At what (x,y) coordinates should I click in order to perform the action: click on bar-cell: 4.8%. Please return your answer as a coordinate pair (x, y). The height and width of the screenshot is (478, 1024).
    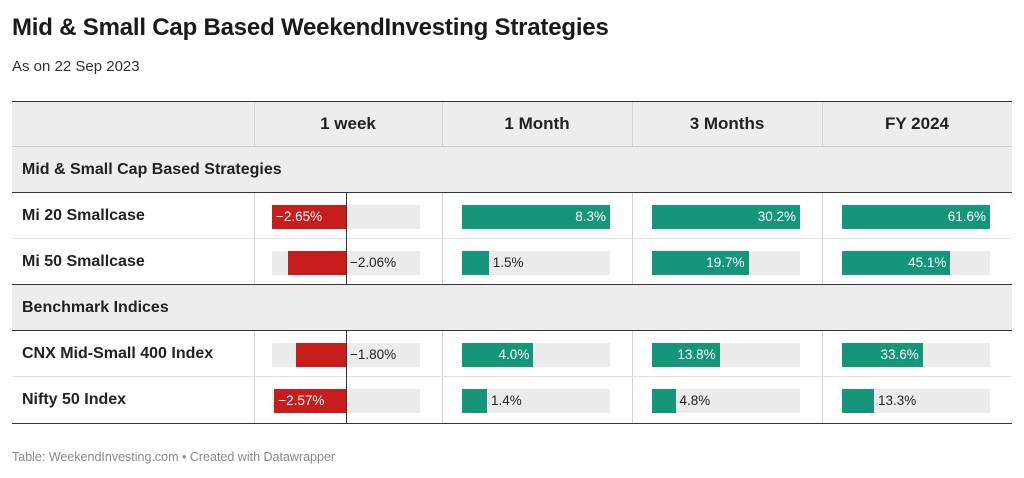
    Looking at the image, I should click on (726, 401).